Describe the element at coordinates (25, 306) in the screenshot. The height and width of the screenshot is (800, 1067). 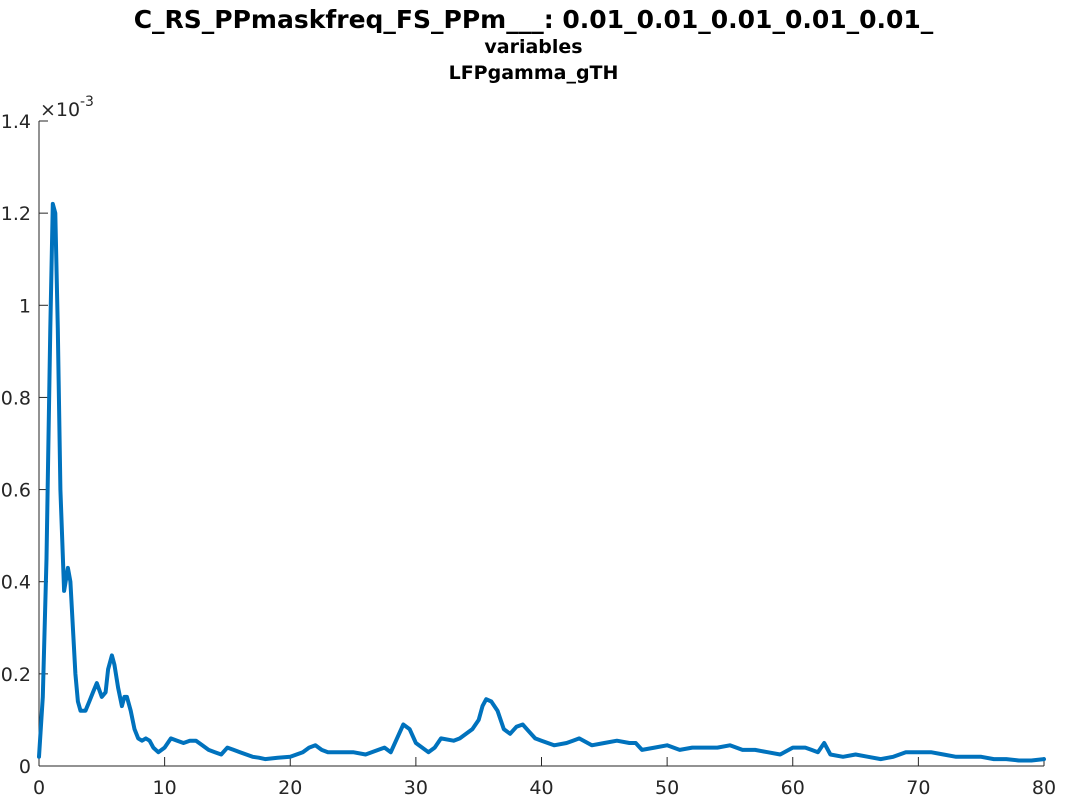
I see `y-tick-label: 1` at that location.